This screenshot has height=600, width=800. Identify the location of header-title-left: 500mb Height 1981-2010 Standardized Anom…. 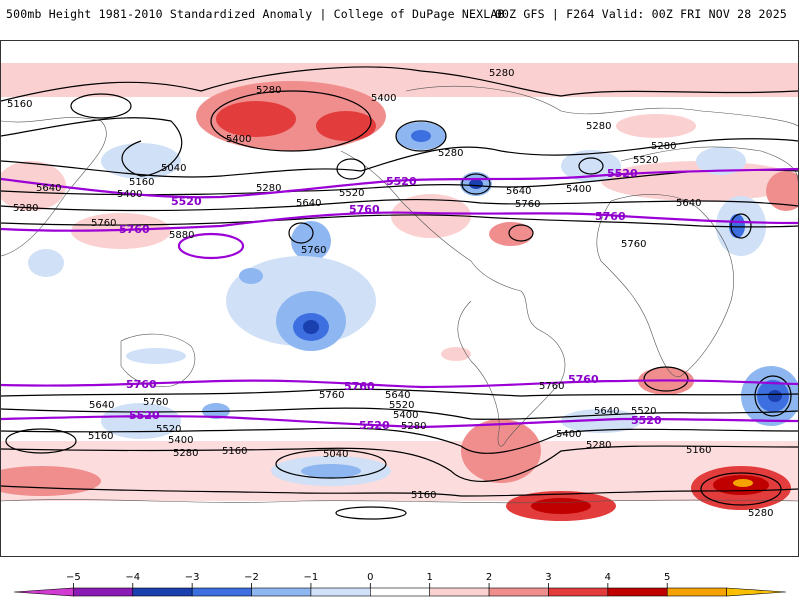
(255, 14).